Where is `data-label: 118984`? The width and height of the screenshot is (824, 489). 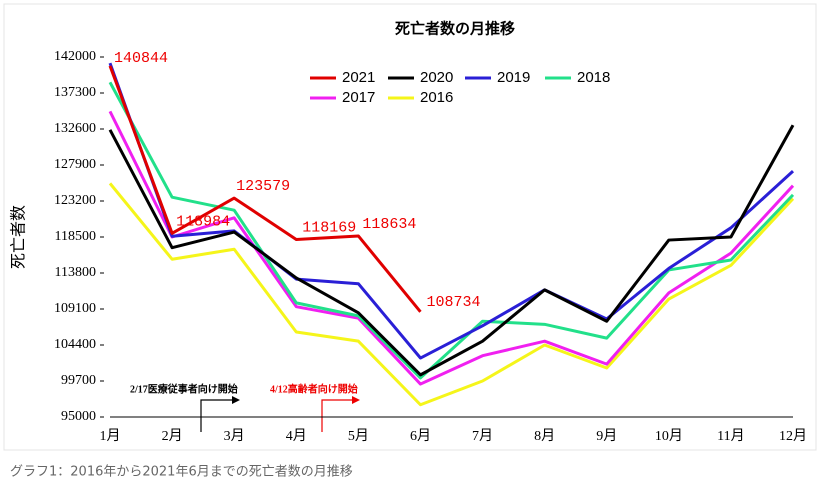
data-label: 118984 is located at coordinates (203, 221).